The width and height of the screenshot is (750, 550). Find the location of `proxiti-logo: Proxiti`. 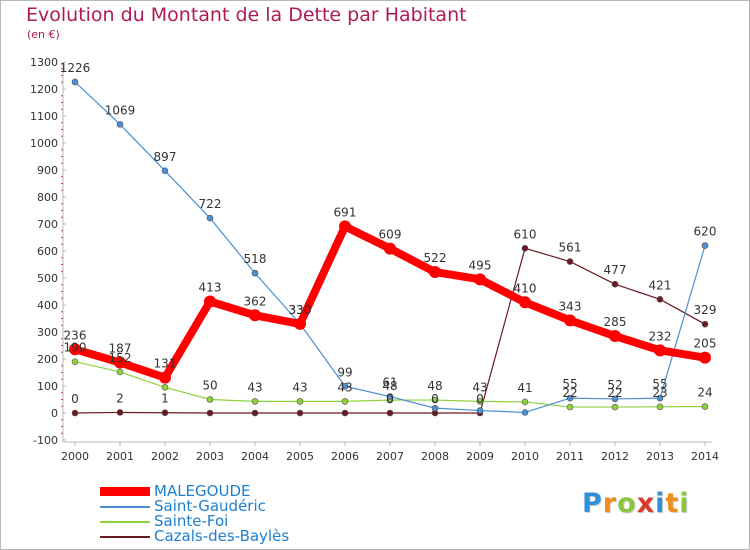

proxiti-logo: Proxiti is located at coordinates (636, 503).